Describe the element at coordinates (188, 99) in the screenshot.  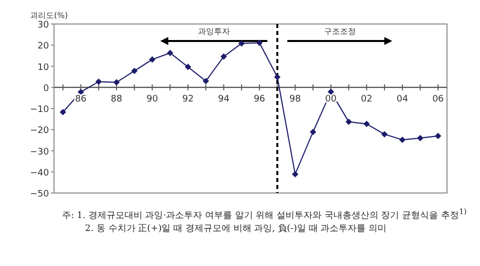
I see `x-tick-label: 92` at that location.